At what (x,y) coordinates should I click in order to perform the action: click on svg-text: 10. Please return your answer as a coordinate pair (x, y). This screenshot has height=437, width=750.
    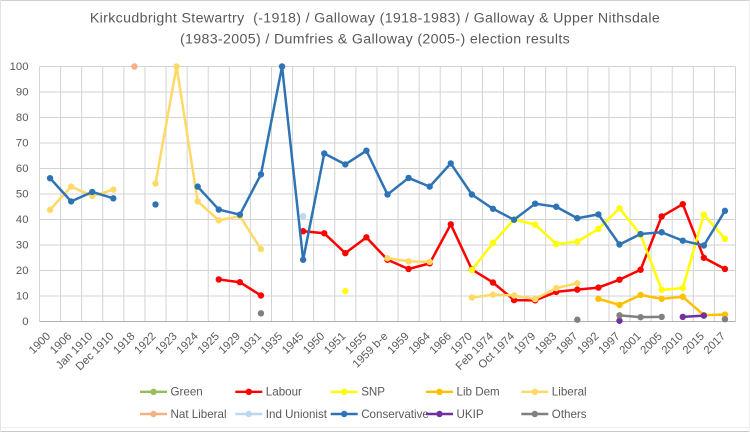
    Looking at the image, I should click on (22, 296).